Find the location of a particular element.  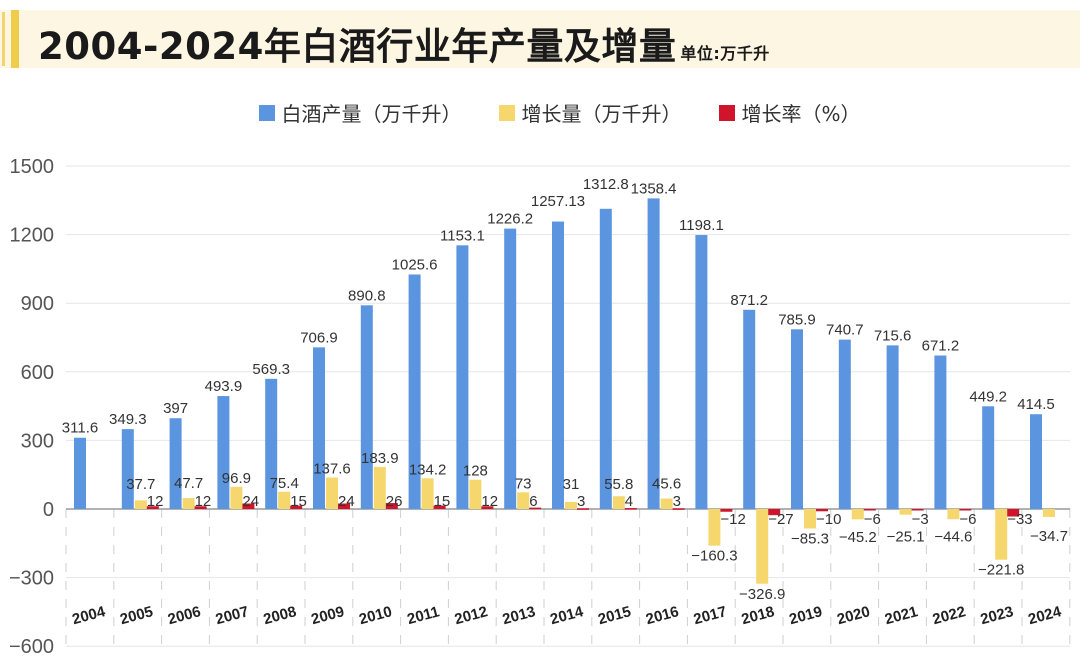

legend: 白酒产量（万千升） 增长量（万千升） 增长率（%） is located at coordinates (540, 112).